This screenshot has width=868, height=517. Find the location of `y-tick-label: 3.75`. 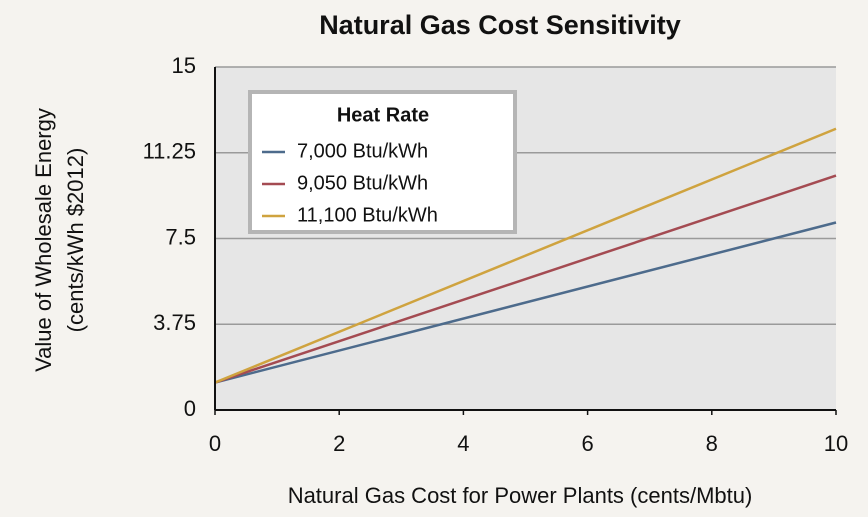

y-tick-label: 3.75 is located at coordinates (174, 322).